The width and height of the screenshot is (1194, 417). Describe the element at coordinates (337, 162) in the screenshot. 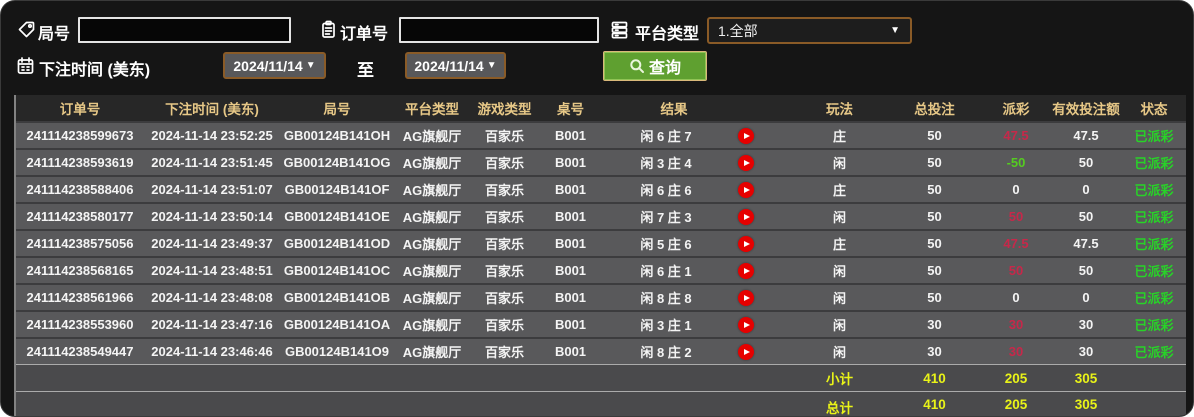

I see `cell-round-no: GB00124B141OG` at that location.